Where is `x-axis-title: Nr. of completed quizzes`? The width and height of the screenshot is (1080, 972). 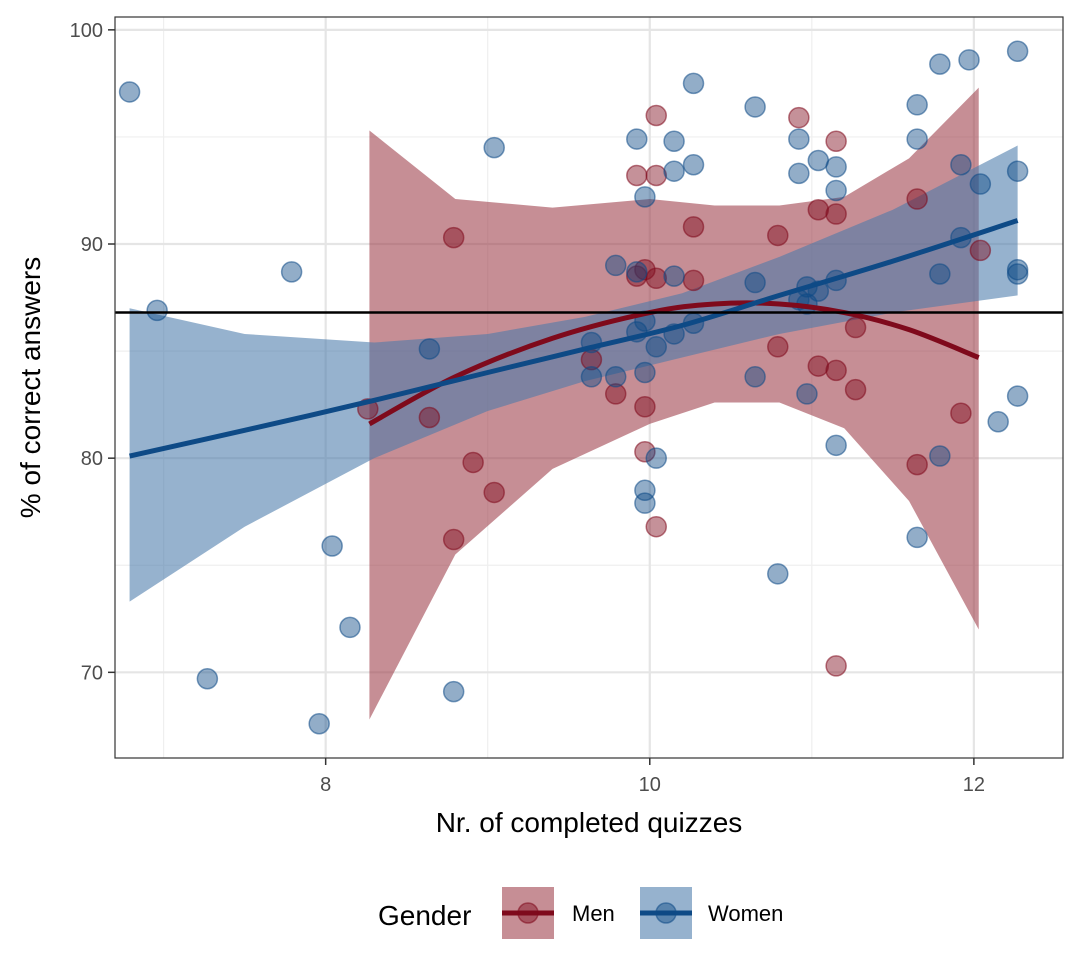 x-axis-title: Nr. of completed quizzes is located at coordinates (589, 822).